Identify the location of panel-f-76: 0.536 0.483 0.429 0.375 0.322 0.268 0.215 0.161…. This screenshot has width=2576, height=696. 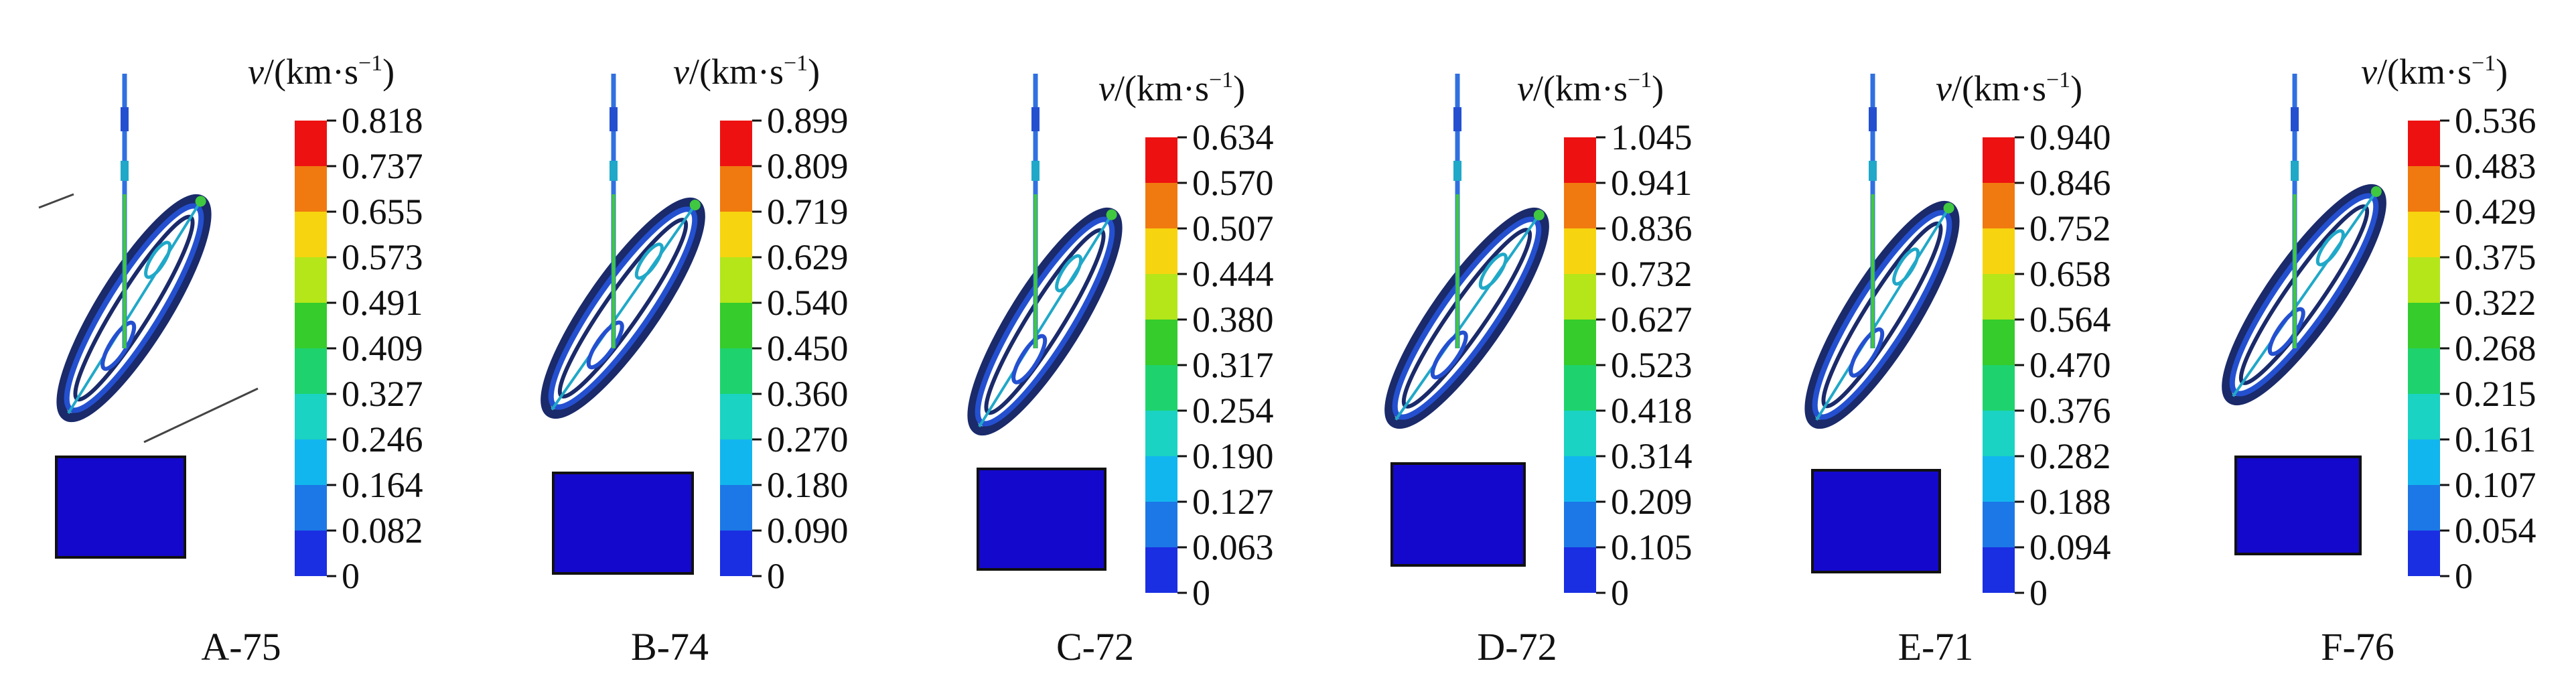
(2379, 360).